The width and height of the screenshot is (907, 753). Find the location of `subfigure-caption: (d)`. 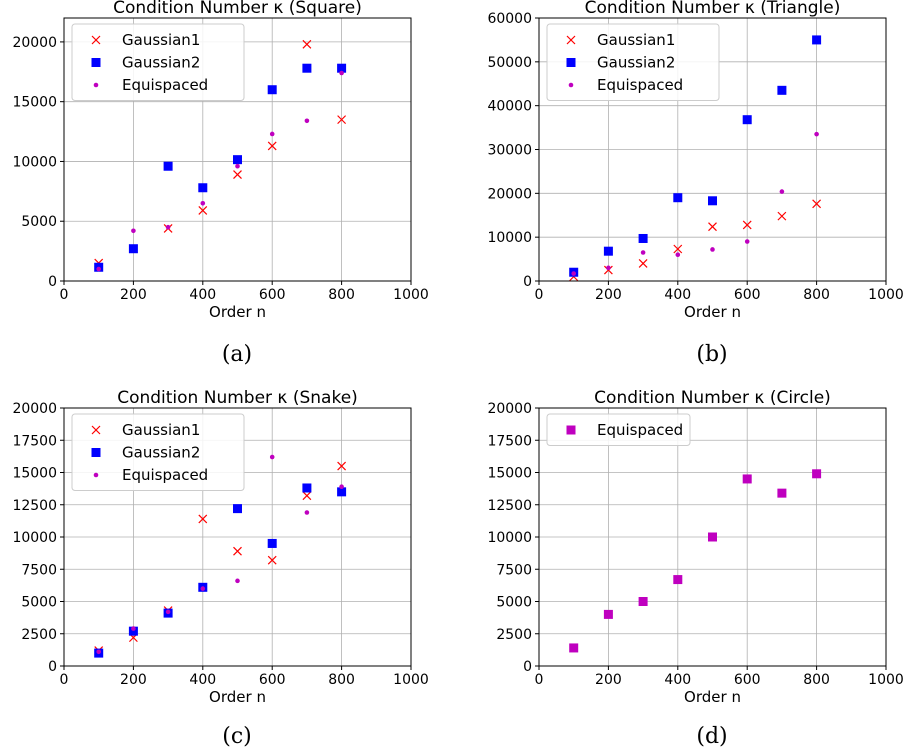

subfigure-caption: (d) is located at coordinates (711, 736).